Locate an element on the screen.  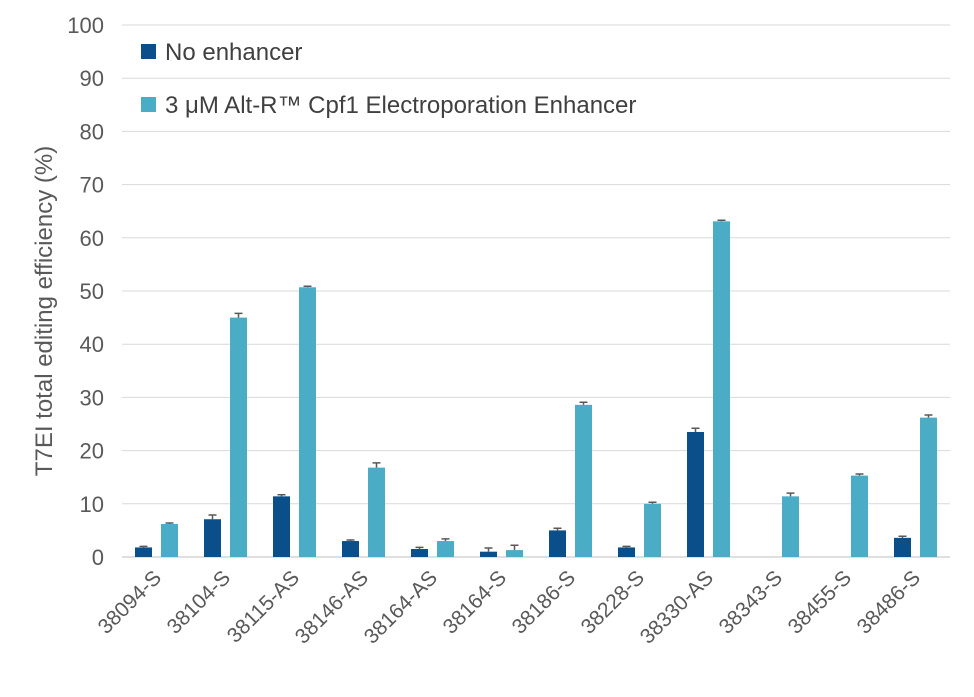
y-tick-label: 50 is located at coordinates (92, 291).